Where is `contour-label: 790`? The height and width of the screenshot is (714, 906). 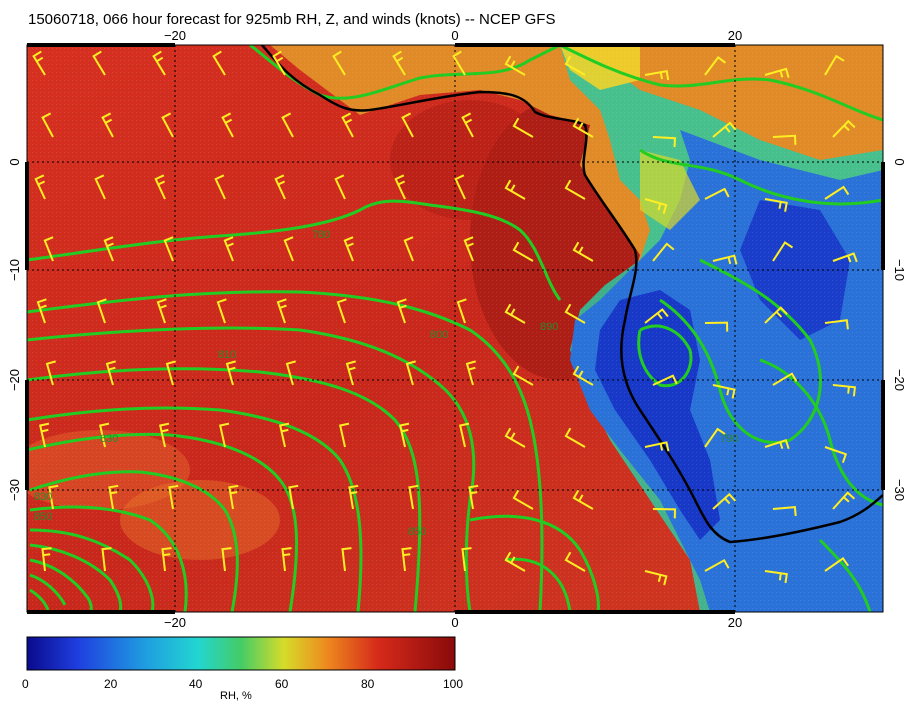 contour-label: 790 is located at coordinates (729, 439).